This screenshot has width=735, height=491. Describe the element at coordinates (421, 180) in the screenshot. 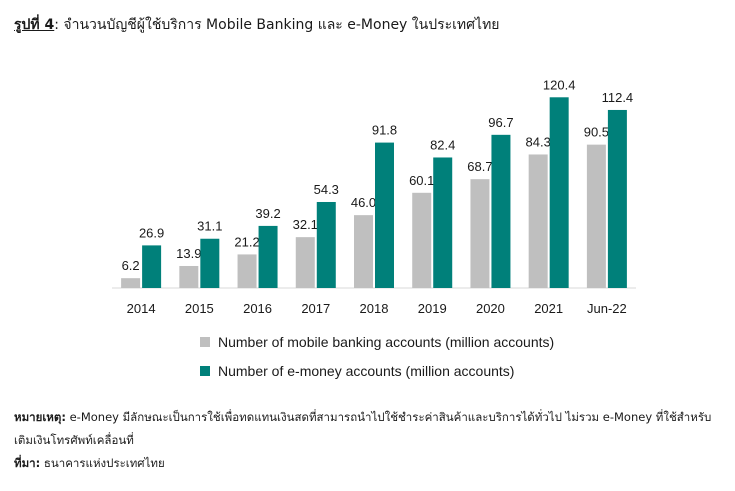

I see `data-label-mobile: 60.1` at that location.